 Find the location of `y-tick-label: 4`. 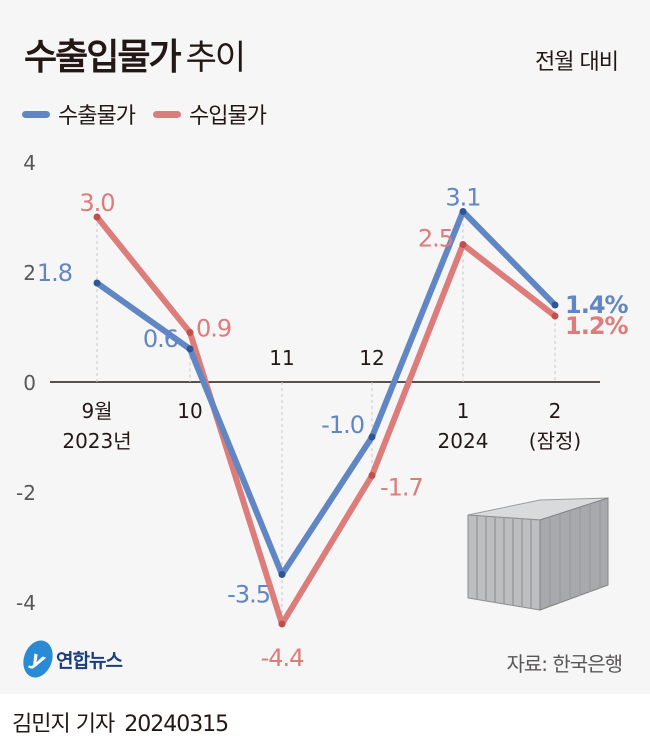

y-tick-label: 4 is located at coordinates (29, 163).